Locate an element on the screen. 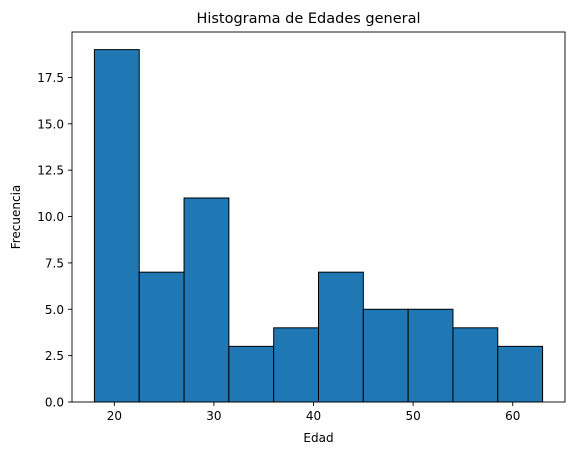 The image size is (576, 455). x-axis: 20 30 40 50 60 is located at coordinates (313, 412).